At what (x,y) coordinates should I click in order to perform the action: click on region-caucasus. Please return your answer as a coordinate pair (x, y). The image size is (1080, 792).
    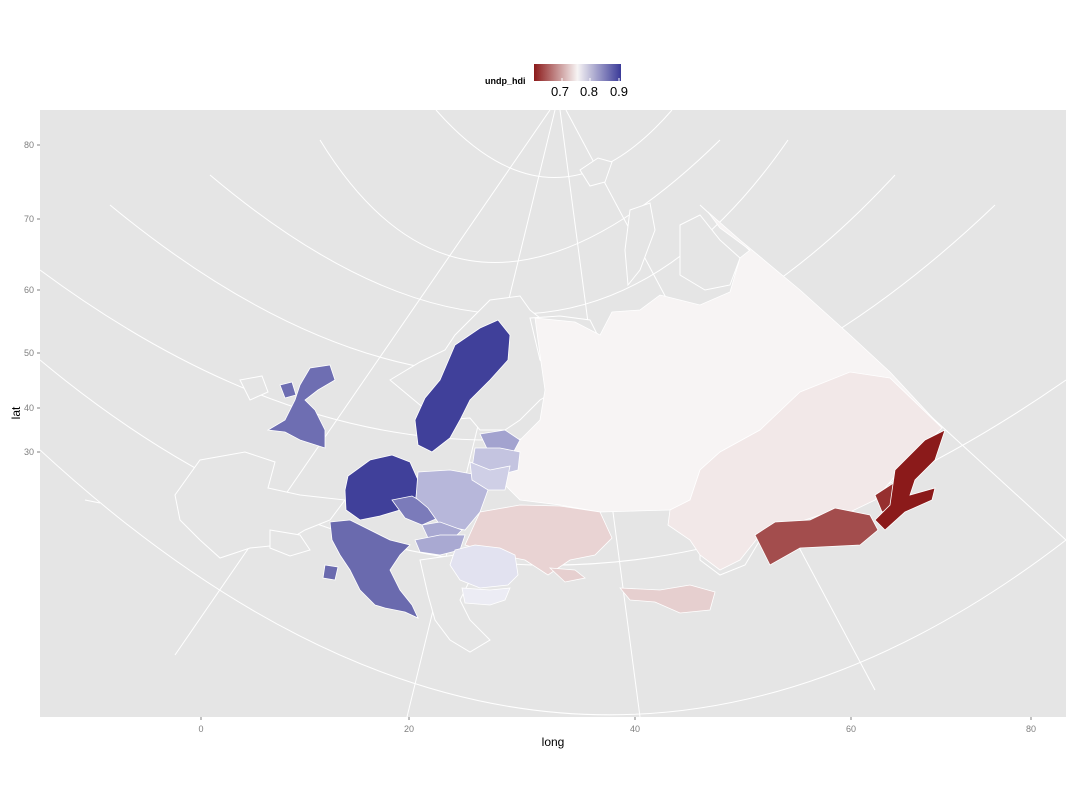
    Looking at the image, I should click on (667, 599).